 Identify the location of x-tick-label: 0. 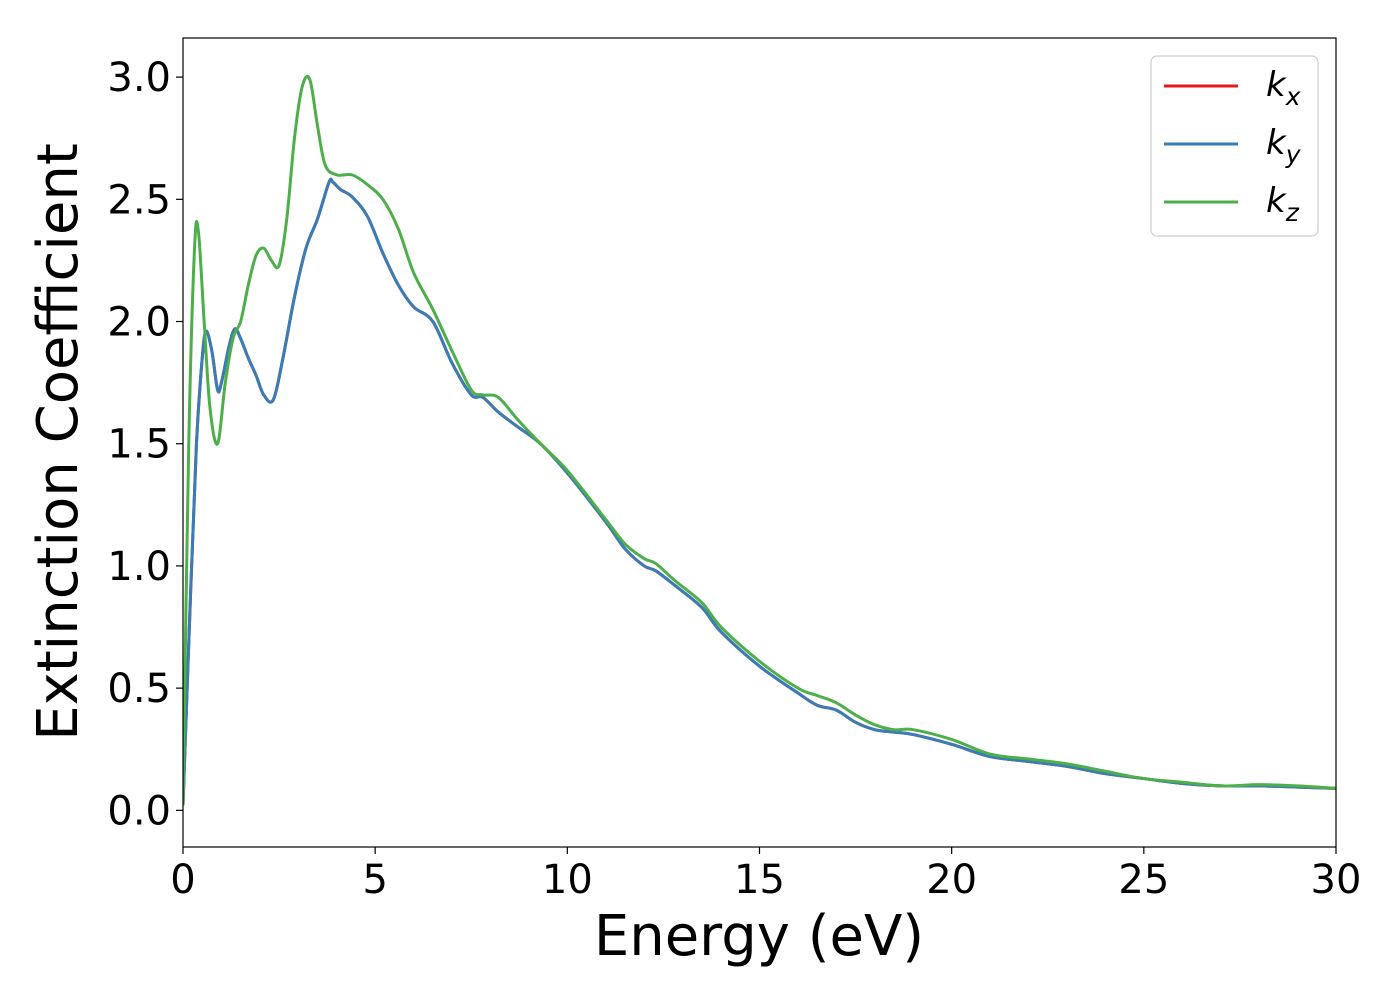
(182, 880).